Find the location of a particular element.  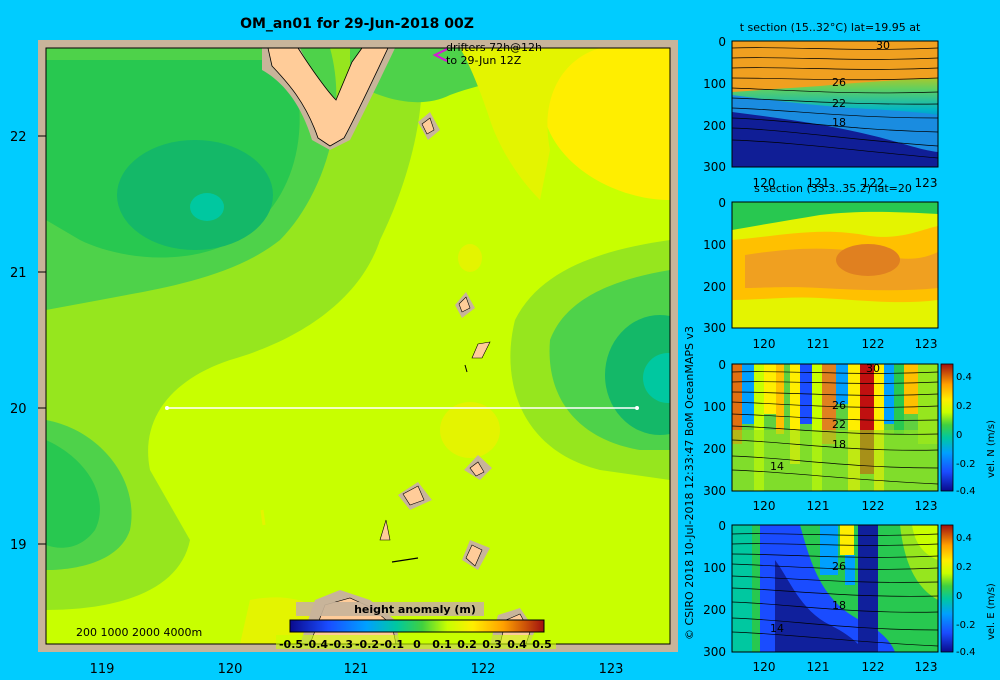

colorbar-tick: 0.5 is located at coordinates (542, 644).